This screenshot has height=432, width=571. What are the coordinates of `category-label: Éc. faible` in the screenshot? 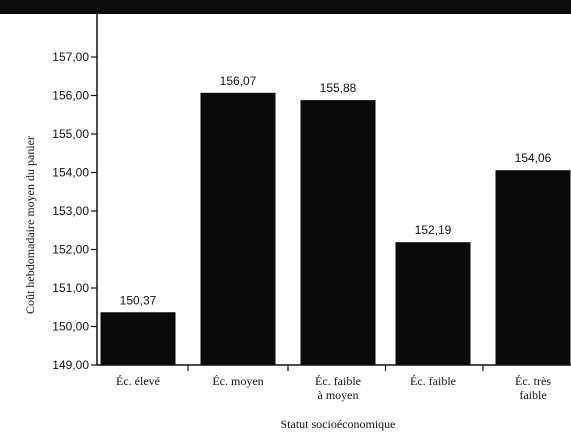 It's located at (433, 381).